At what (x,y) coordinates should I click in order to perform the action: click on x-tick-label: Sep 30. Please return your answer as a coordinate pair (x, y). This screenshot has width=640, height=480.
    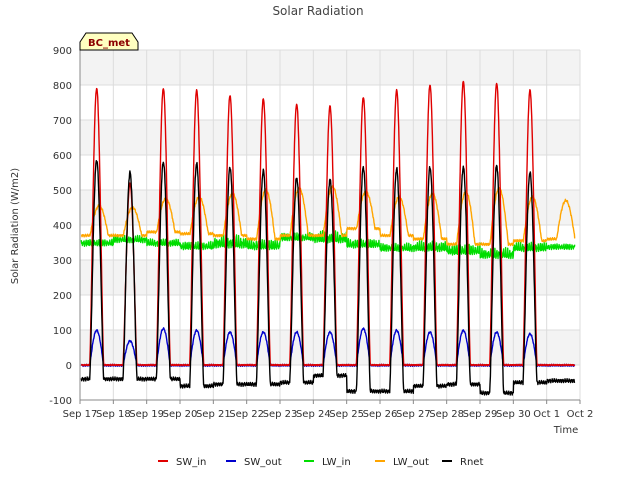
    Looking at the image, I should click on (513, 414).